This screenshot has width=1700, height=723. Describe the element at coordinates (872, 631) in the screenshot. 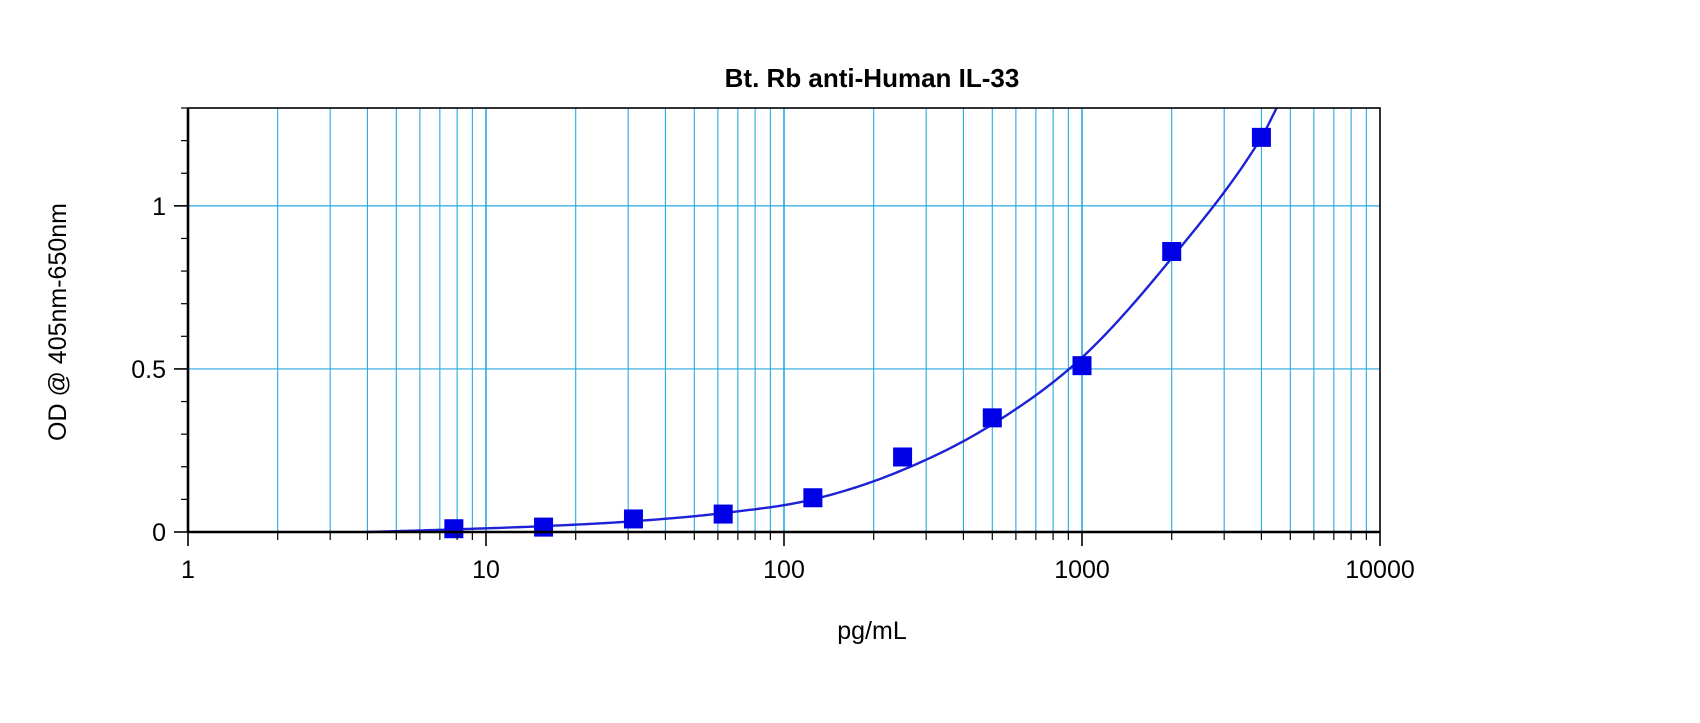

I see `x-axis-label: pg/mL` at that location.